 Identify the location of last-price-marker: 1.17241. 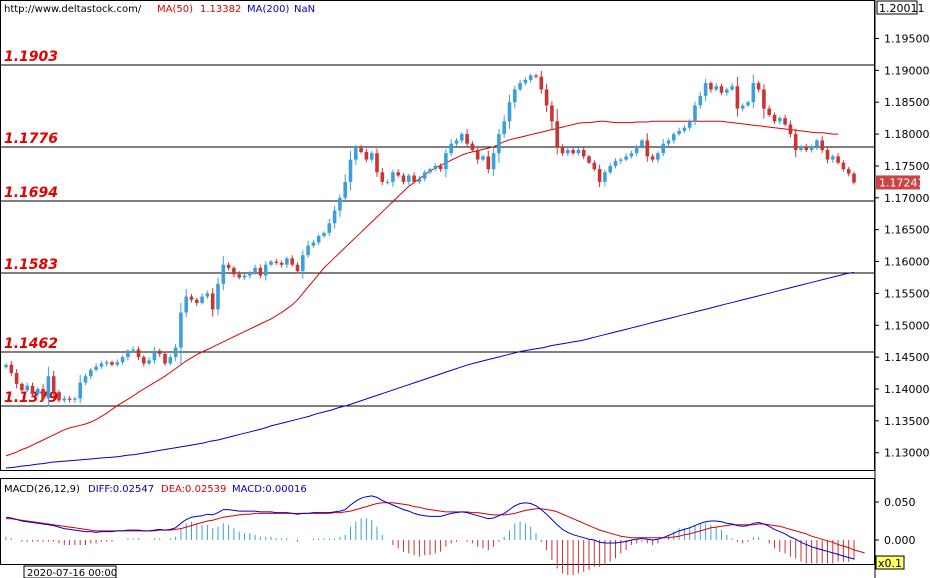
(900, 182).